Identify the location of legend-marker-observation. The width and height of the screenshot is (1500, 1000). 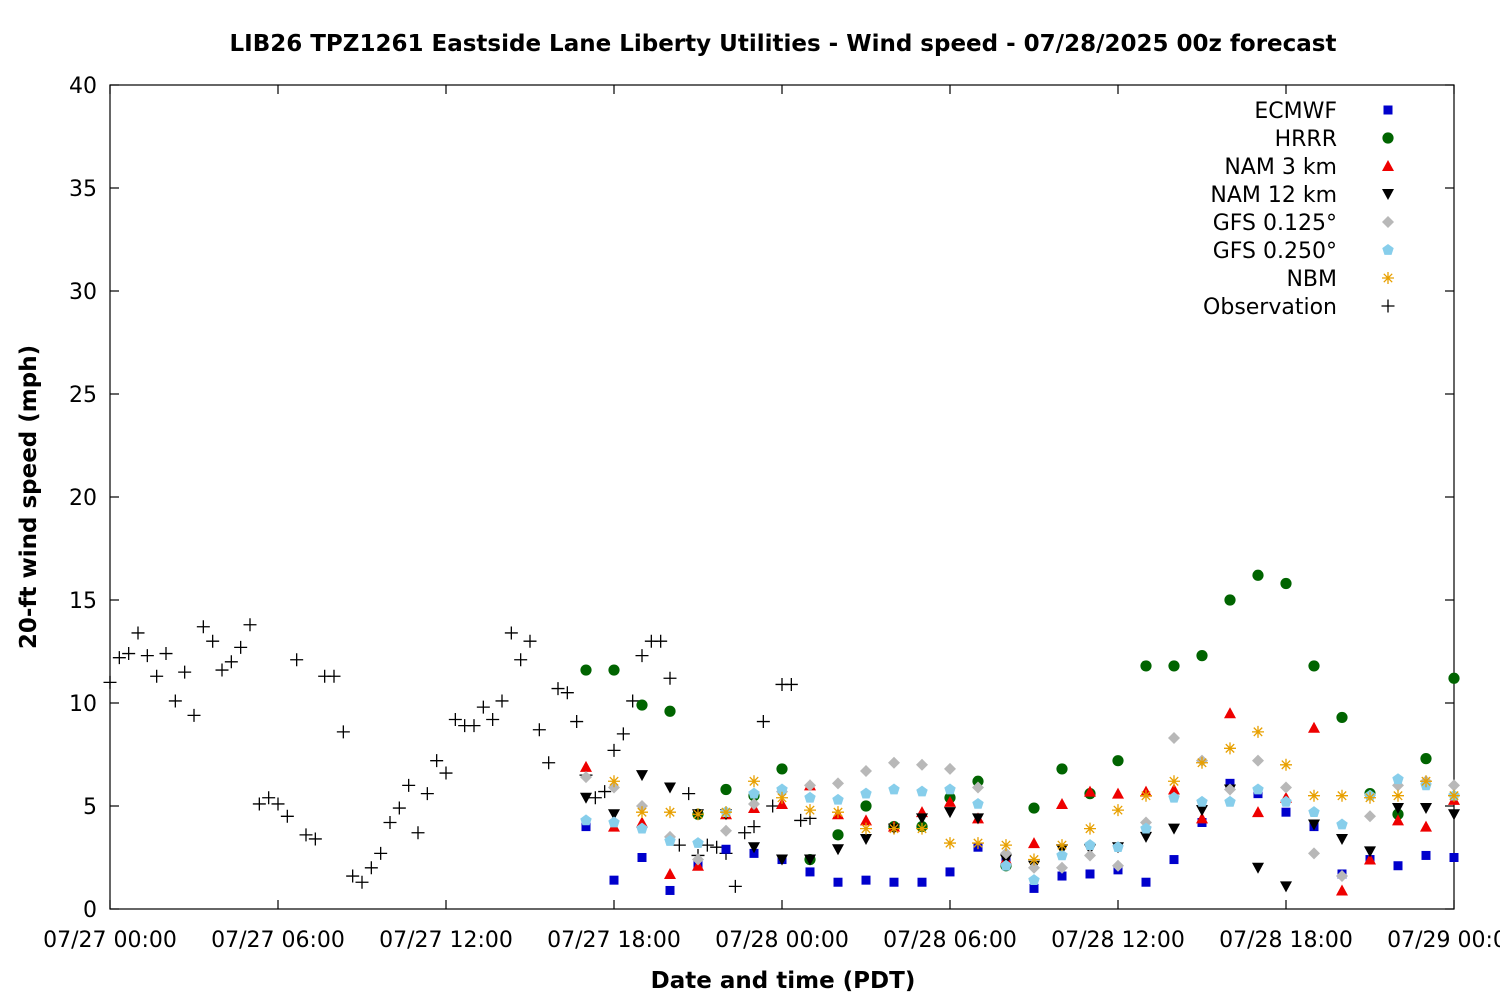
(1388, 306).